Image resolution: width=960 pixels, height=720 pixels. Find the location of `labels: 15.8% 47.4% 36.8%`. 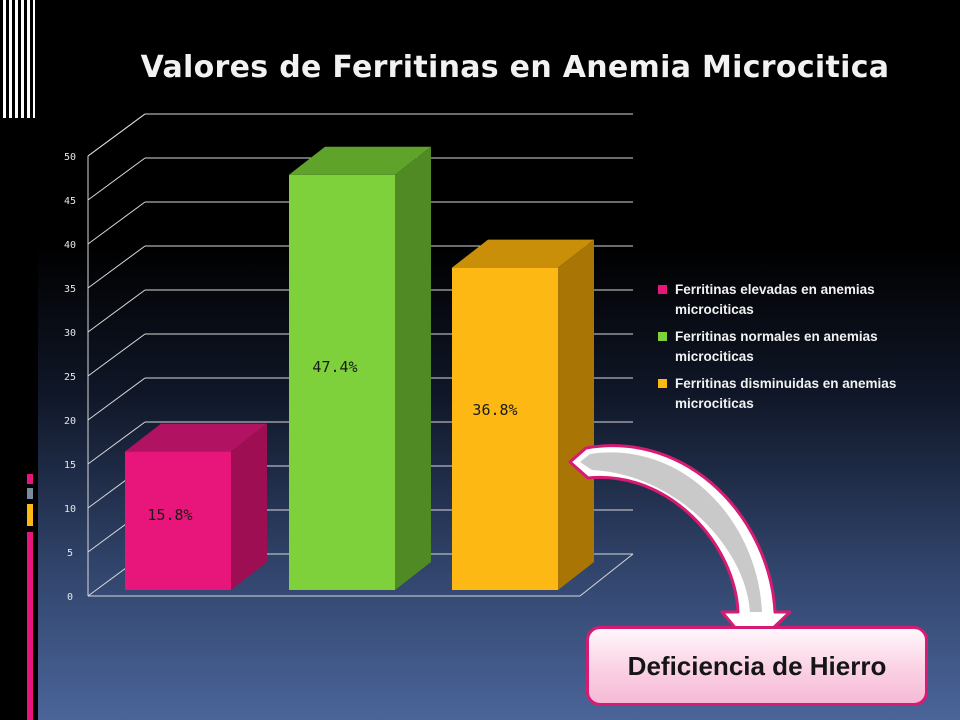

labels: 15.8% 47.4% 36.8% is located at coordinates (332, 441).